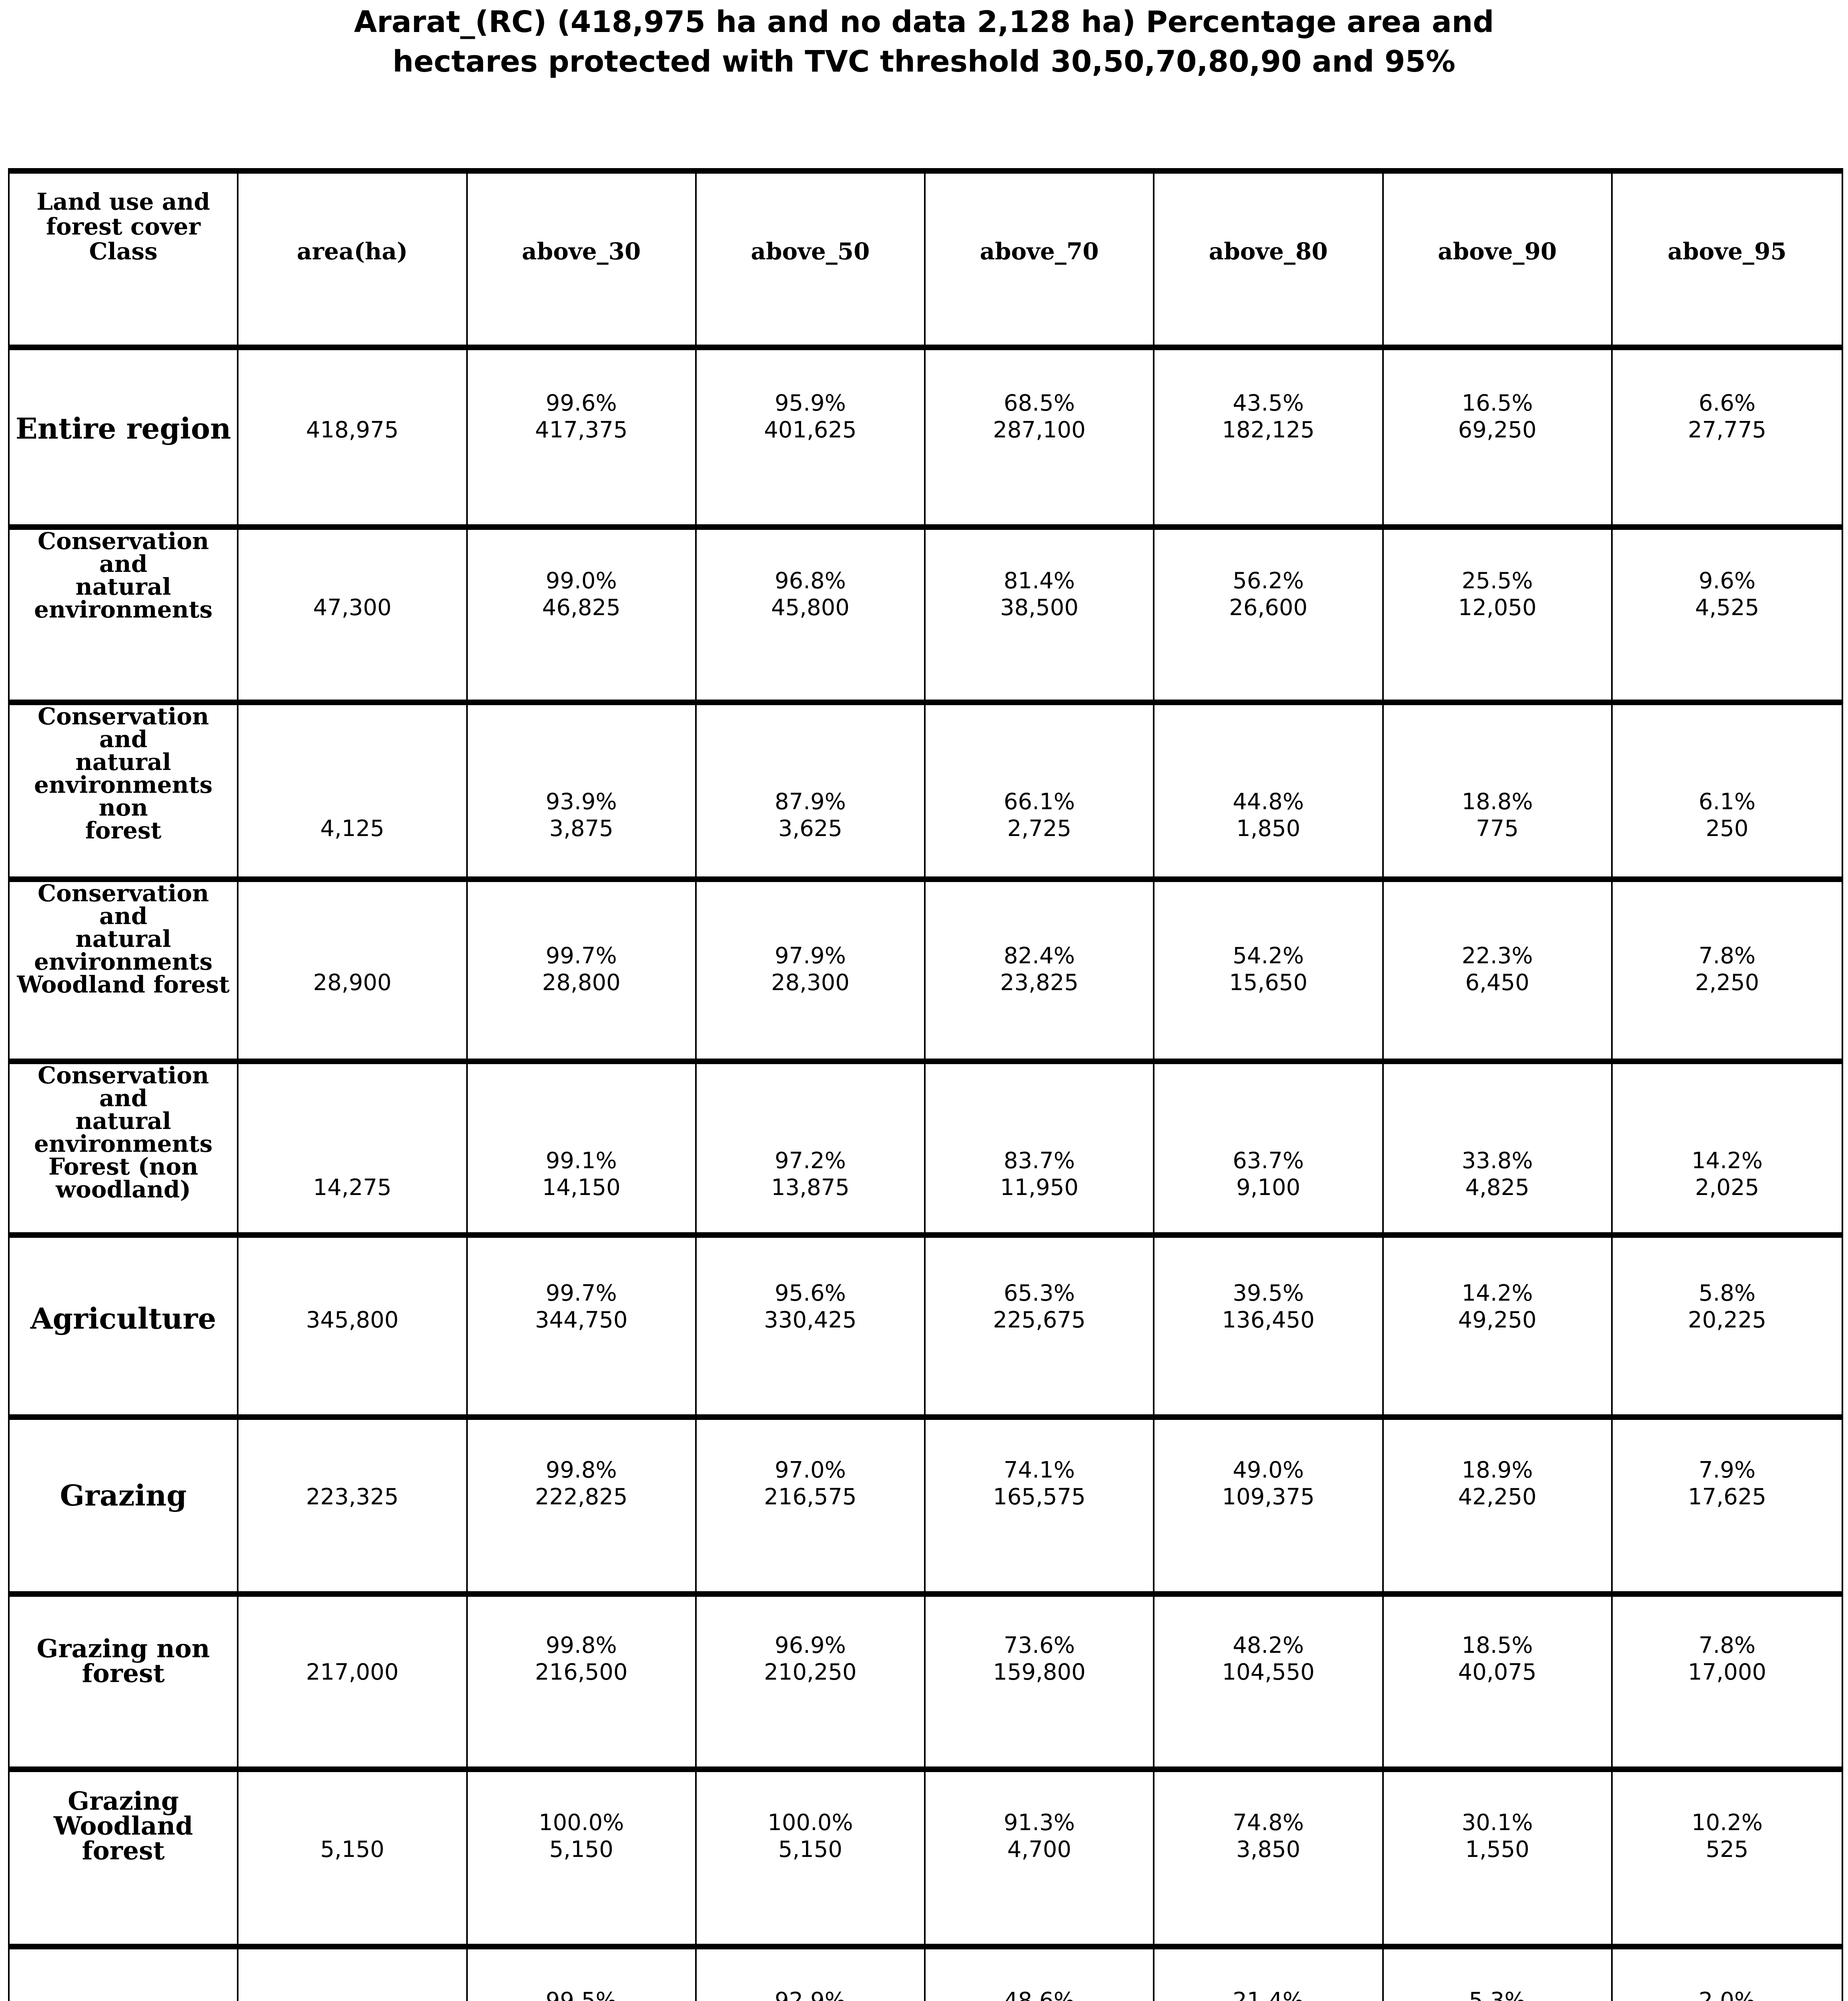 Image resolution: width=1848 pixels, height=2001 pixels. I want to click on area-value: 418,975, so click(352, 430).